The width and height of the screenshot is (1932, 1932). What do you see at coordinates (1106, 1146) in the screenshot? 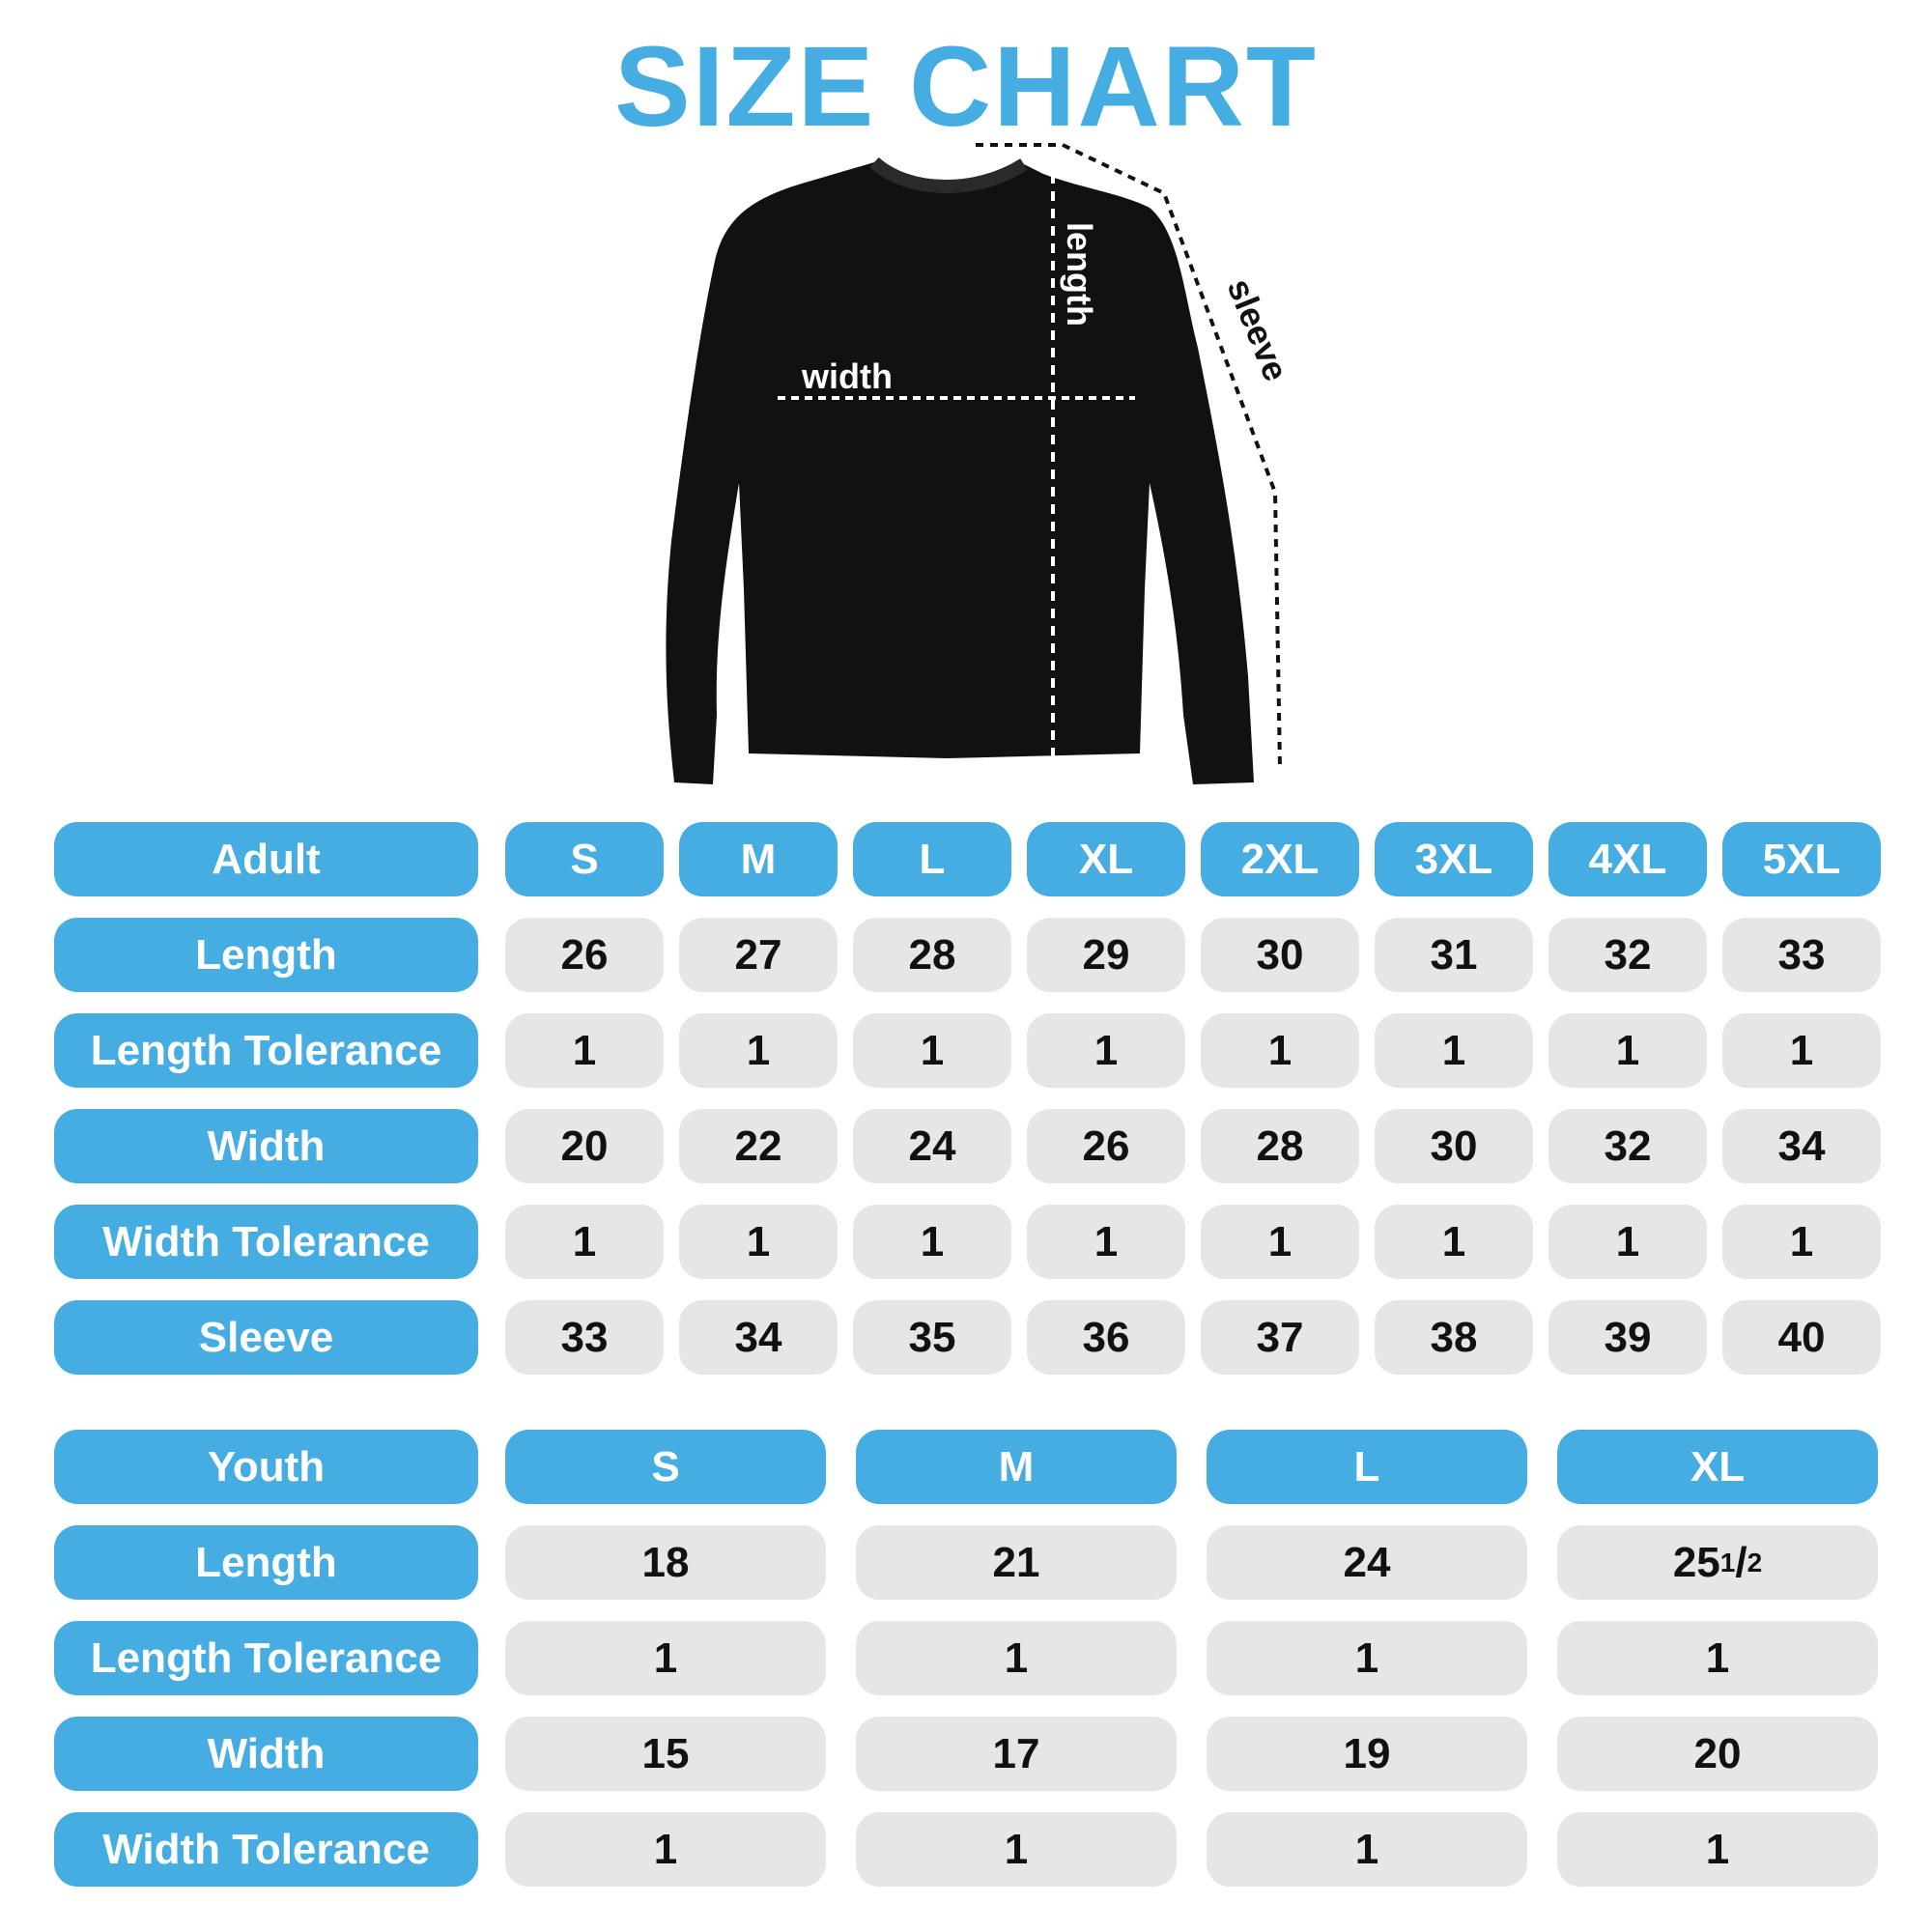
I see `adult-width-XL: 26` at bounding box center [1106, 1146].